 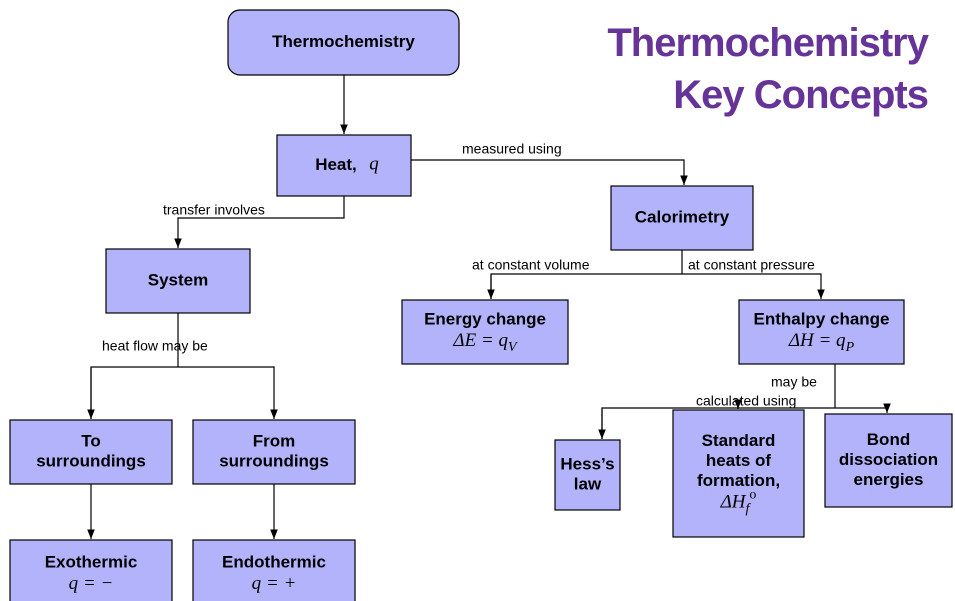 What do you see at coordinates (794, 382) in the screenshot?
I see `edge-label: may be` at bounding box center [794, 382].